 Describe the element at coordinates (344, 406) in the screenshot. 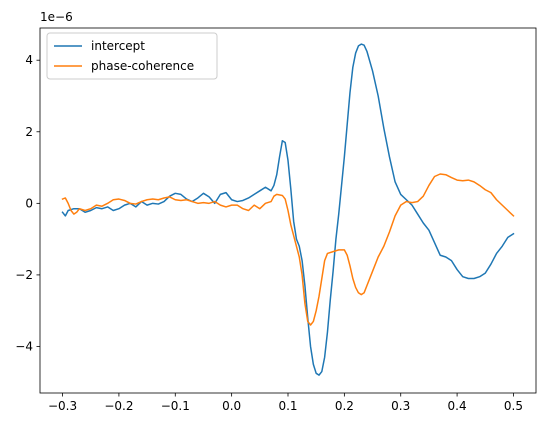

I see `x-tick-label: 0.2` at that location.